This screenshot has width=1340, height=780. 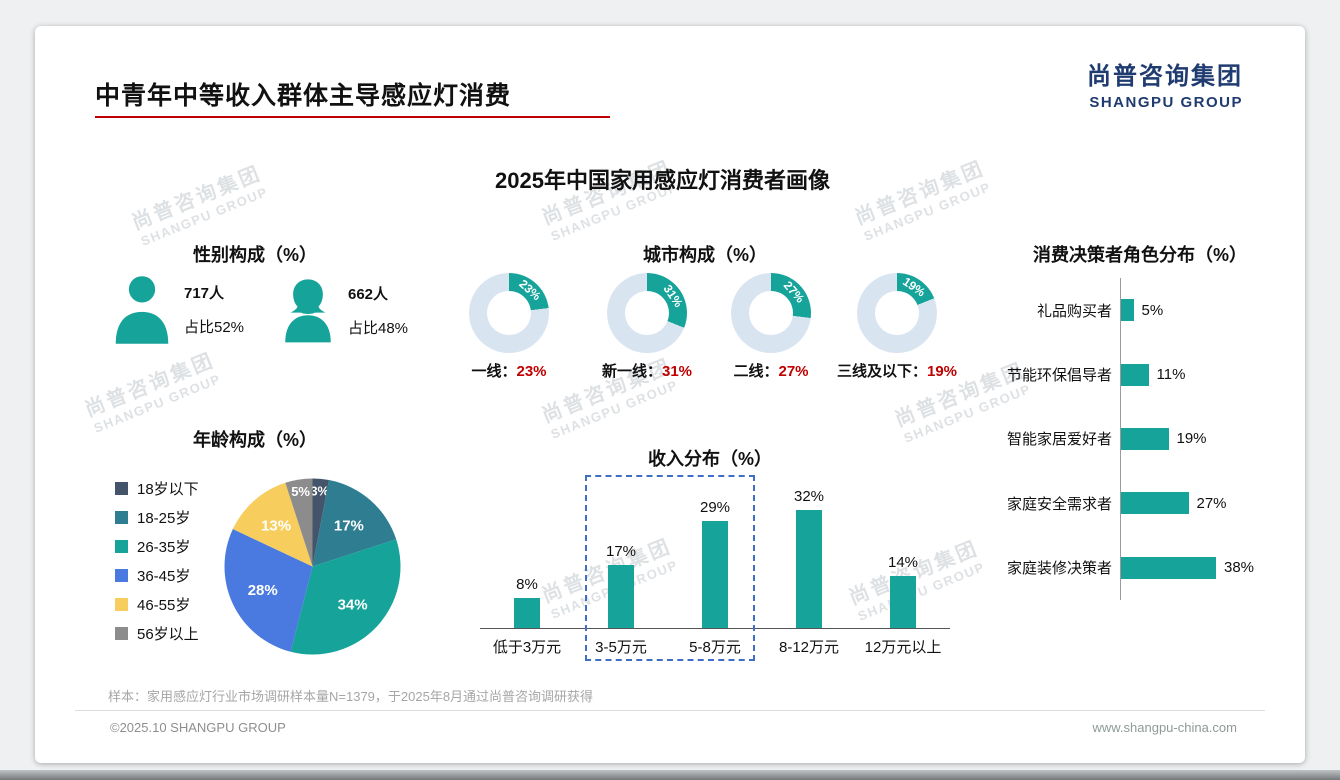 I want to click on age-pie-label: 13%, so click(x=276, y=525).